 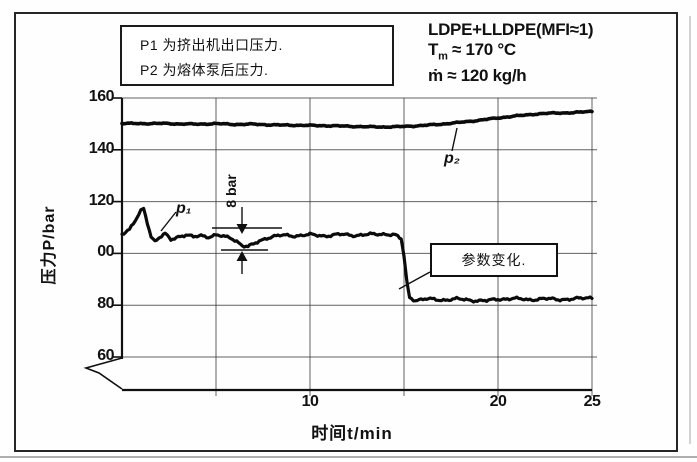 I want to click on y-tick-label: 00, so click(x=105, y=252).